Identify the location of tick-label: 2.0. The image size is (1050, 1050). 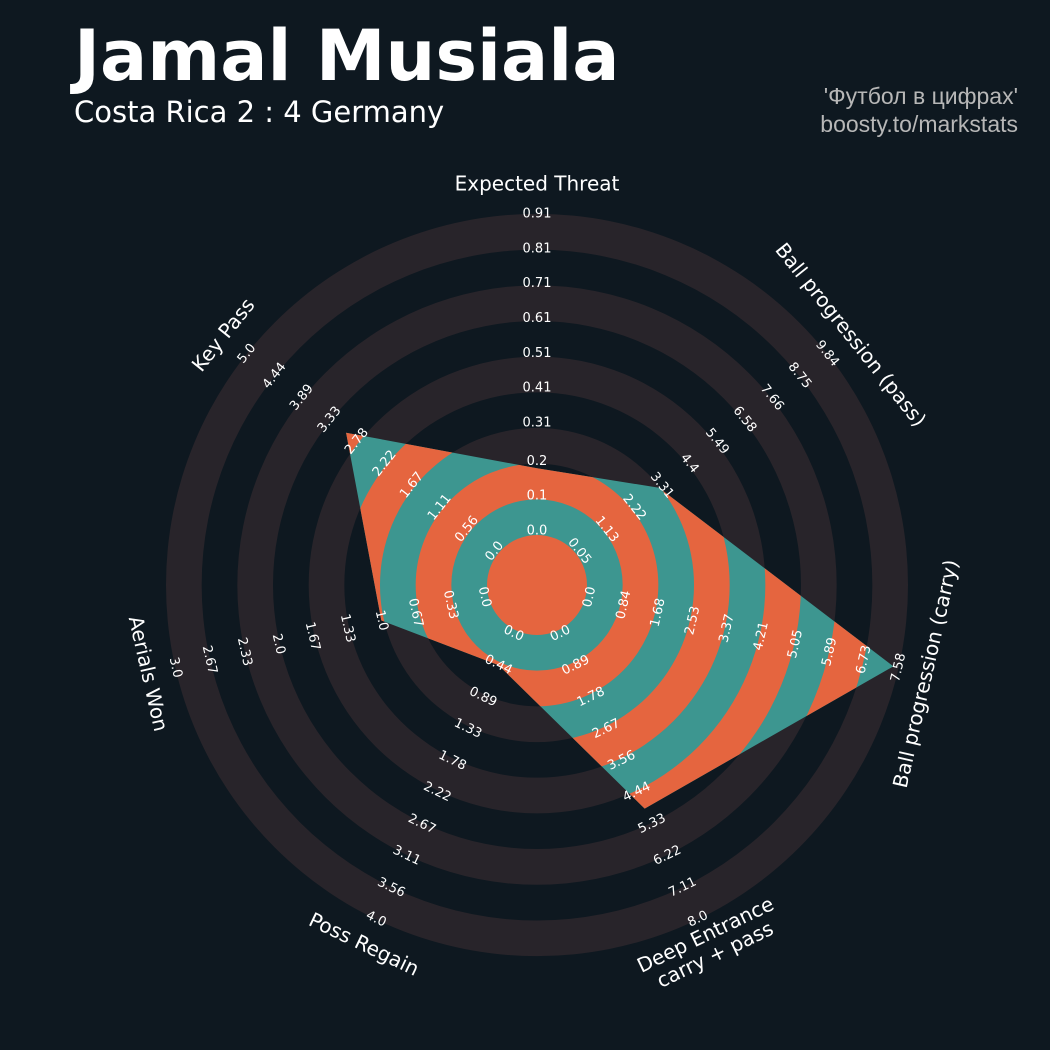
(278, 644).